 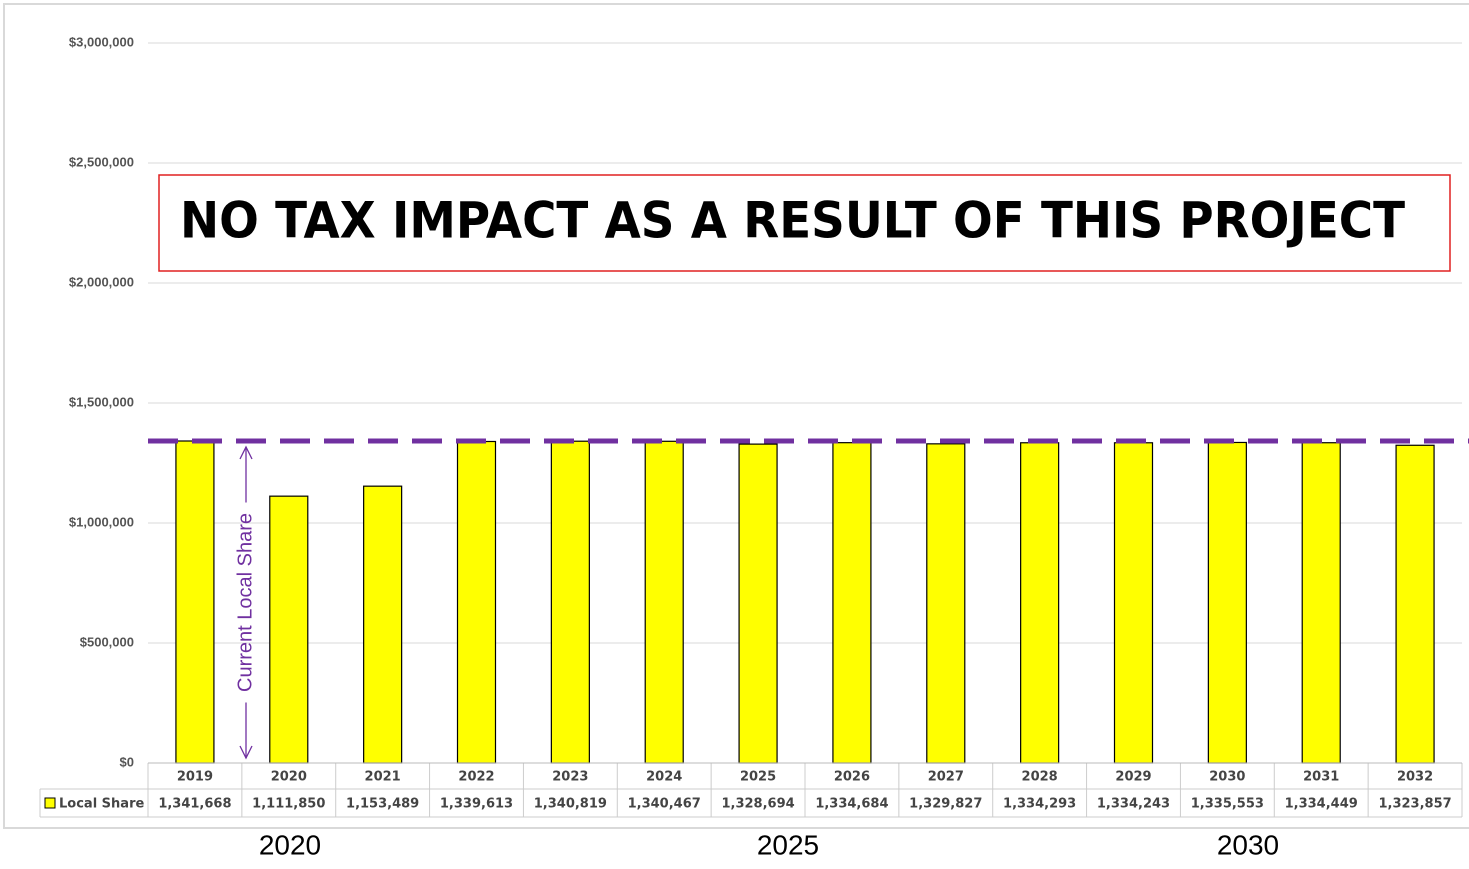 I want to click on x-tick-label: 2023, so click(x=570, y=777).